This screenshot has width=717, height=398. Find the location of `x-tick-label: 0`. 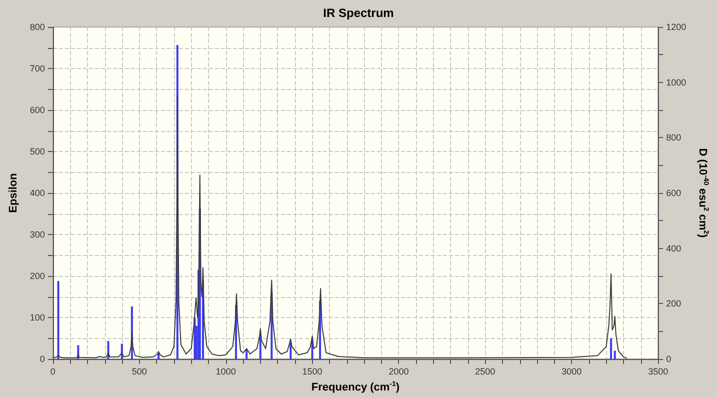

x-tick-label: 0 is located at coordinates (53, 371).